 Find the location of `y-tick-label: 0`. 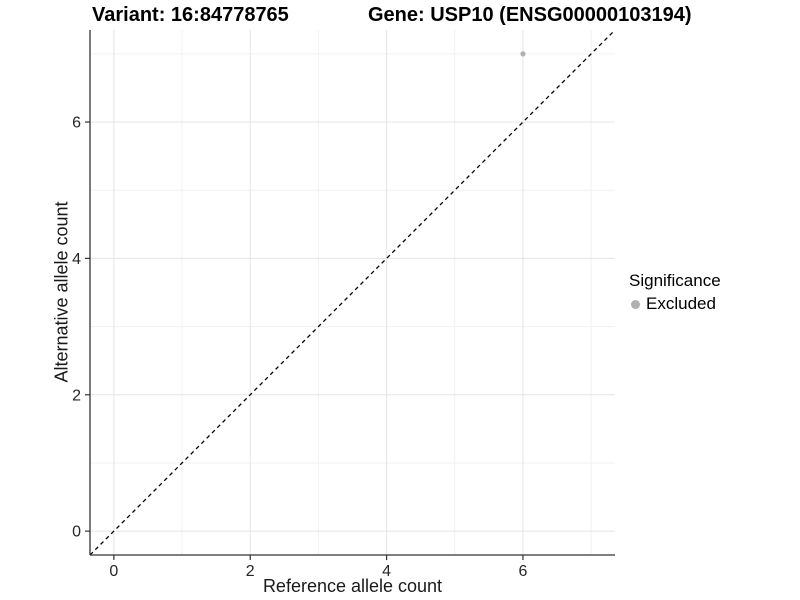

y-tick-label: 0 is located at coordinates (76, 532).